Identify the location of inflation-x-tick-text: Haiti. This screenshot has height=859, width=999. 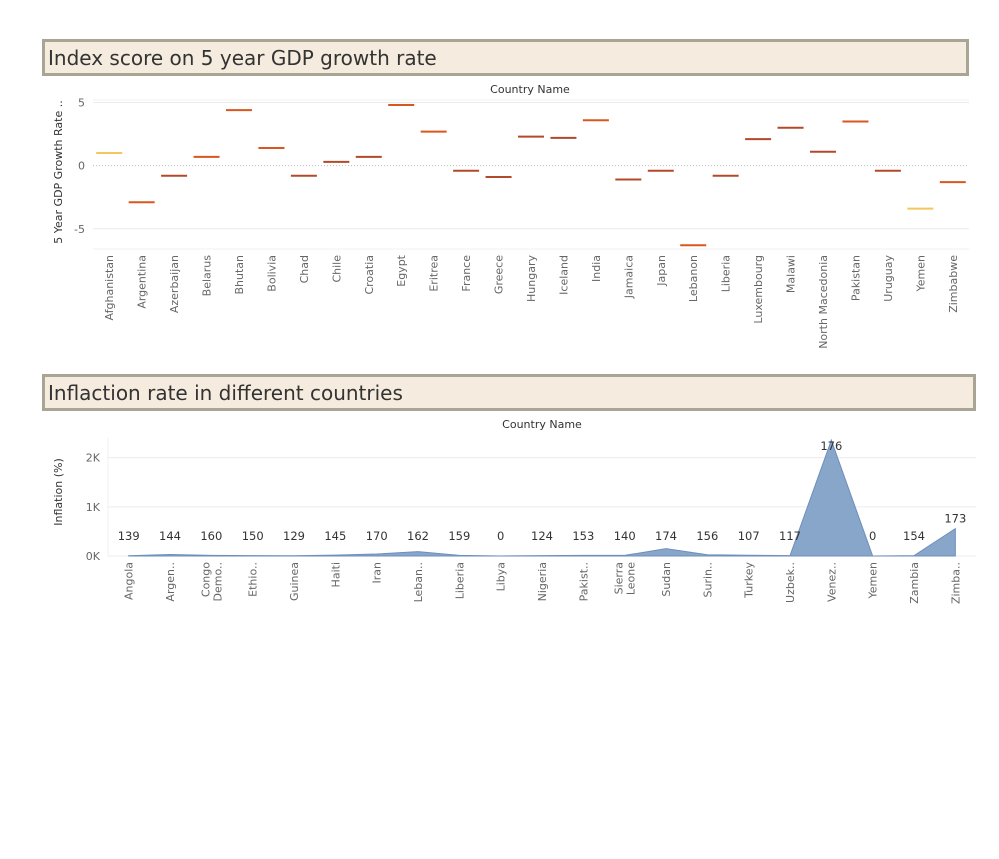
(335, 574).